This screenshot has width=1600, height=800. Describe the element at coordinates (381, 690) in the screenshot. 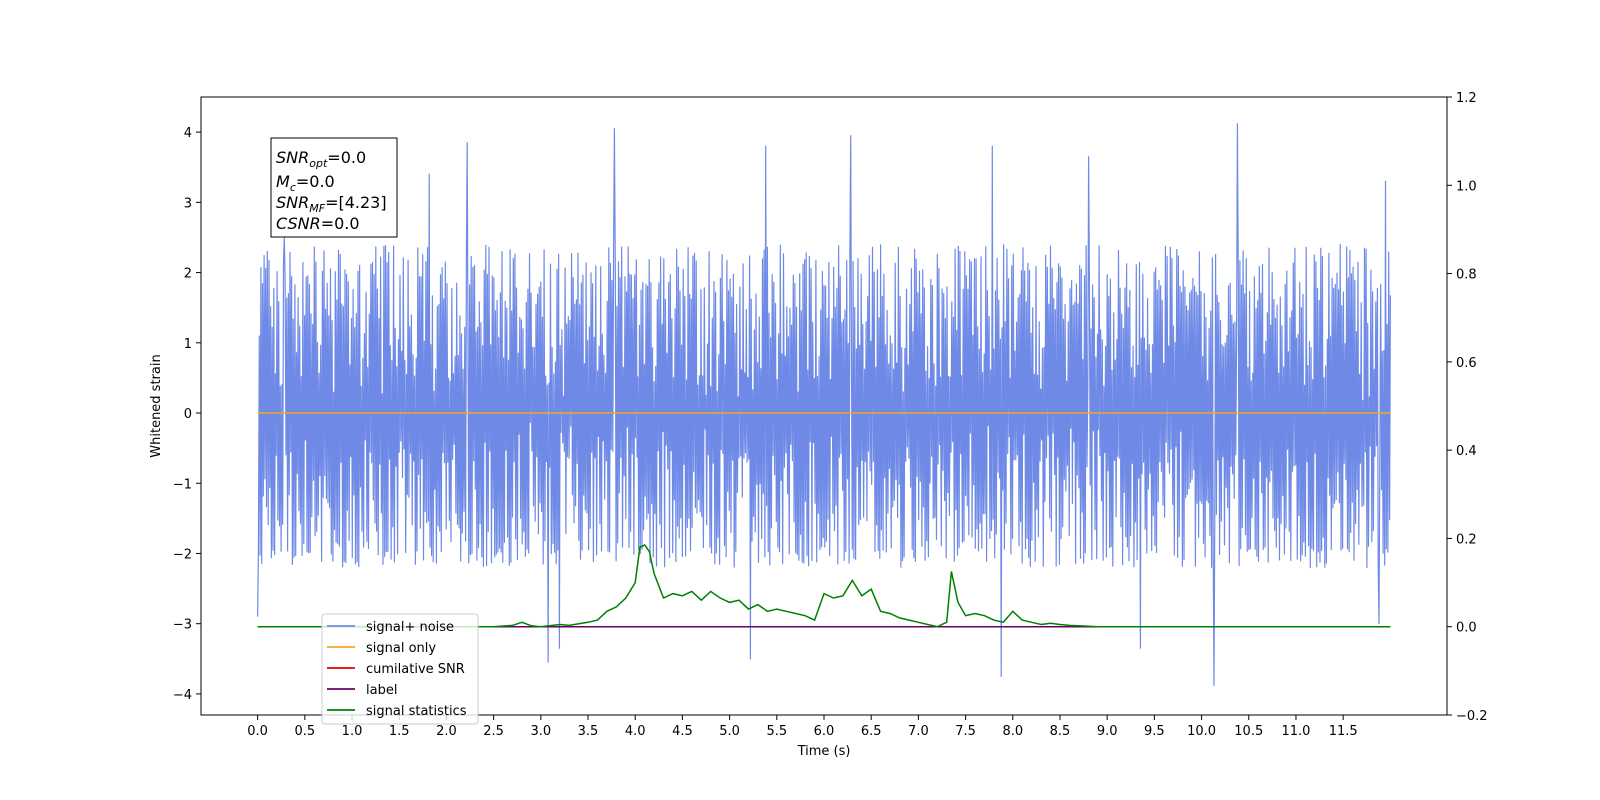

I see `legend-label: label` at that location.